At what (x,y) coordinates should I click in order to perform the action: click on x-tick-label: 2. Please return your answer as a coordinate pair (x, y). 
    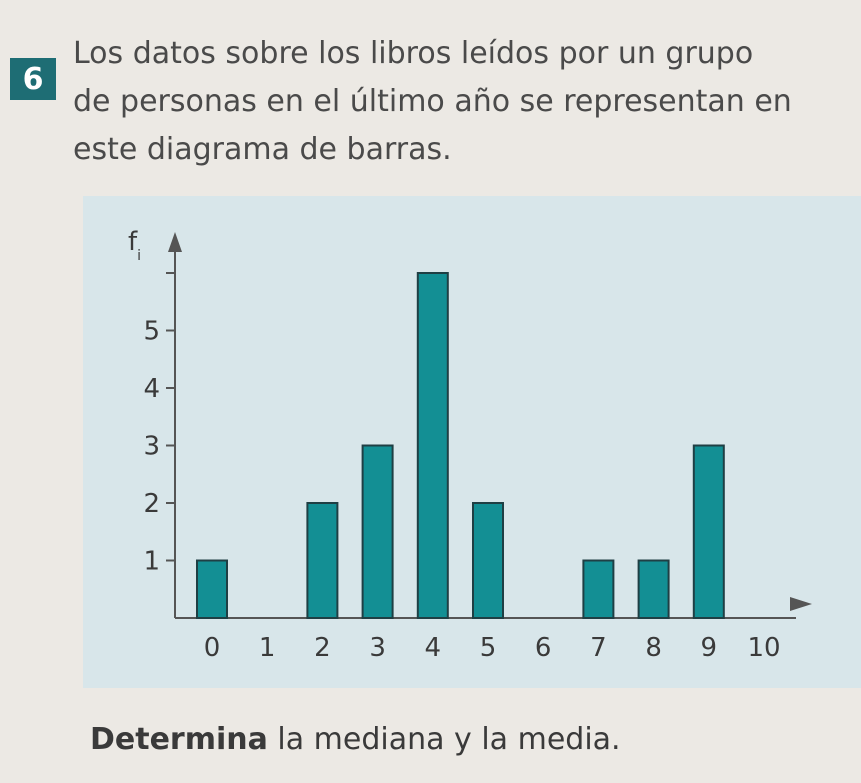
    Looking at the image, I should click on (322, 648).